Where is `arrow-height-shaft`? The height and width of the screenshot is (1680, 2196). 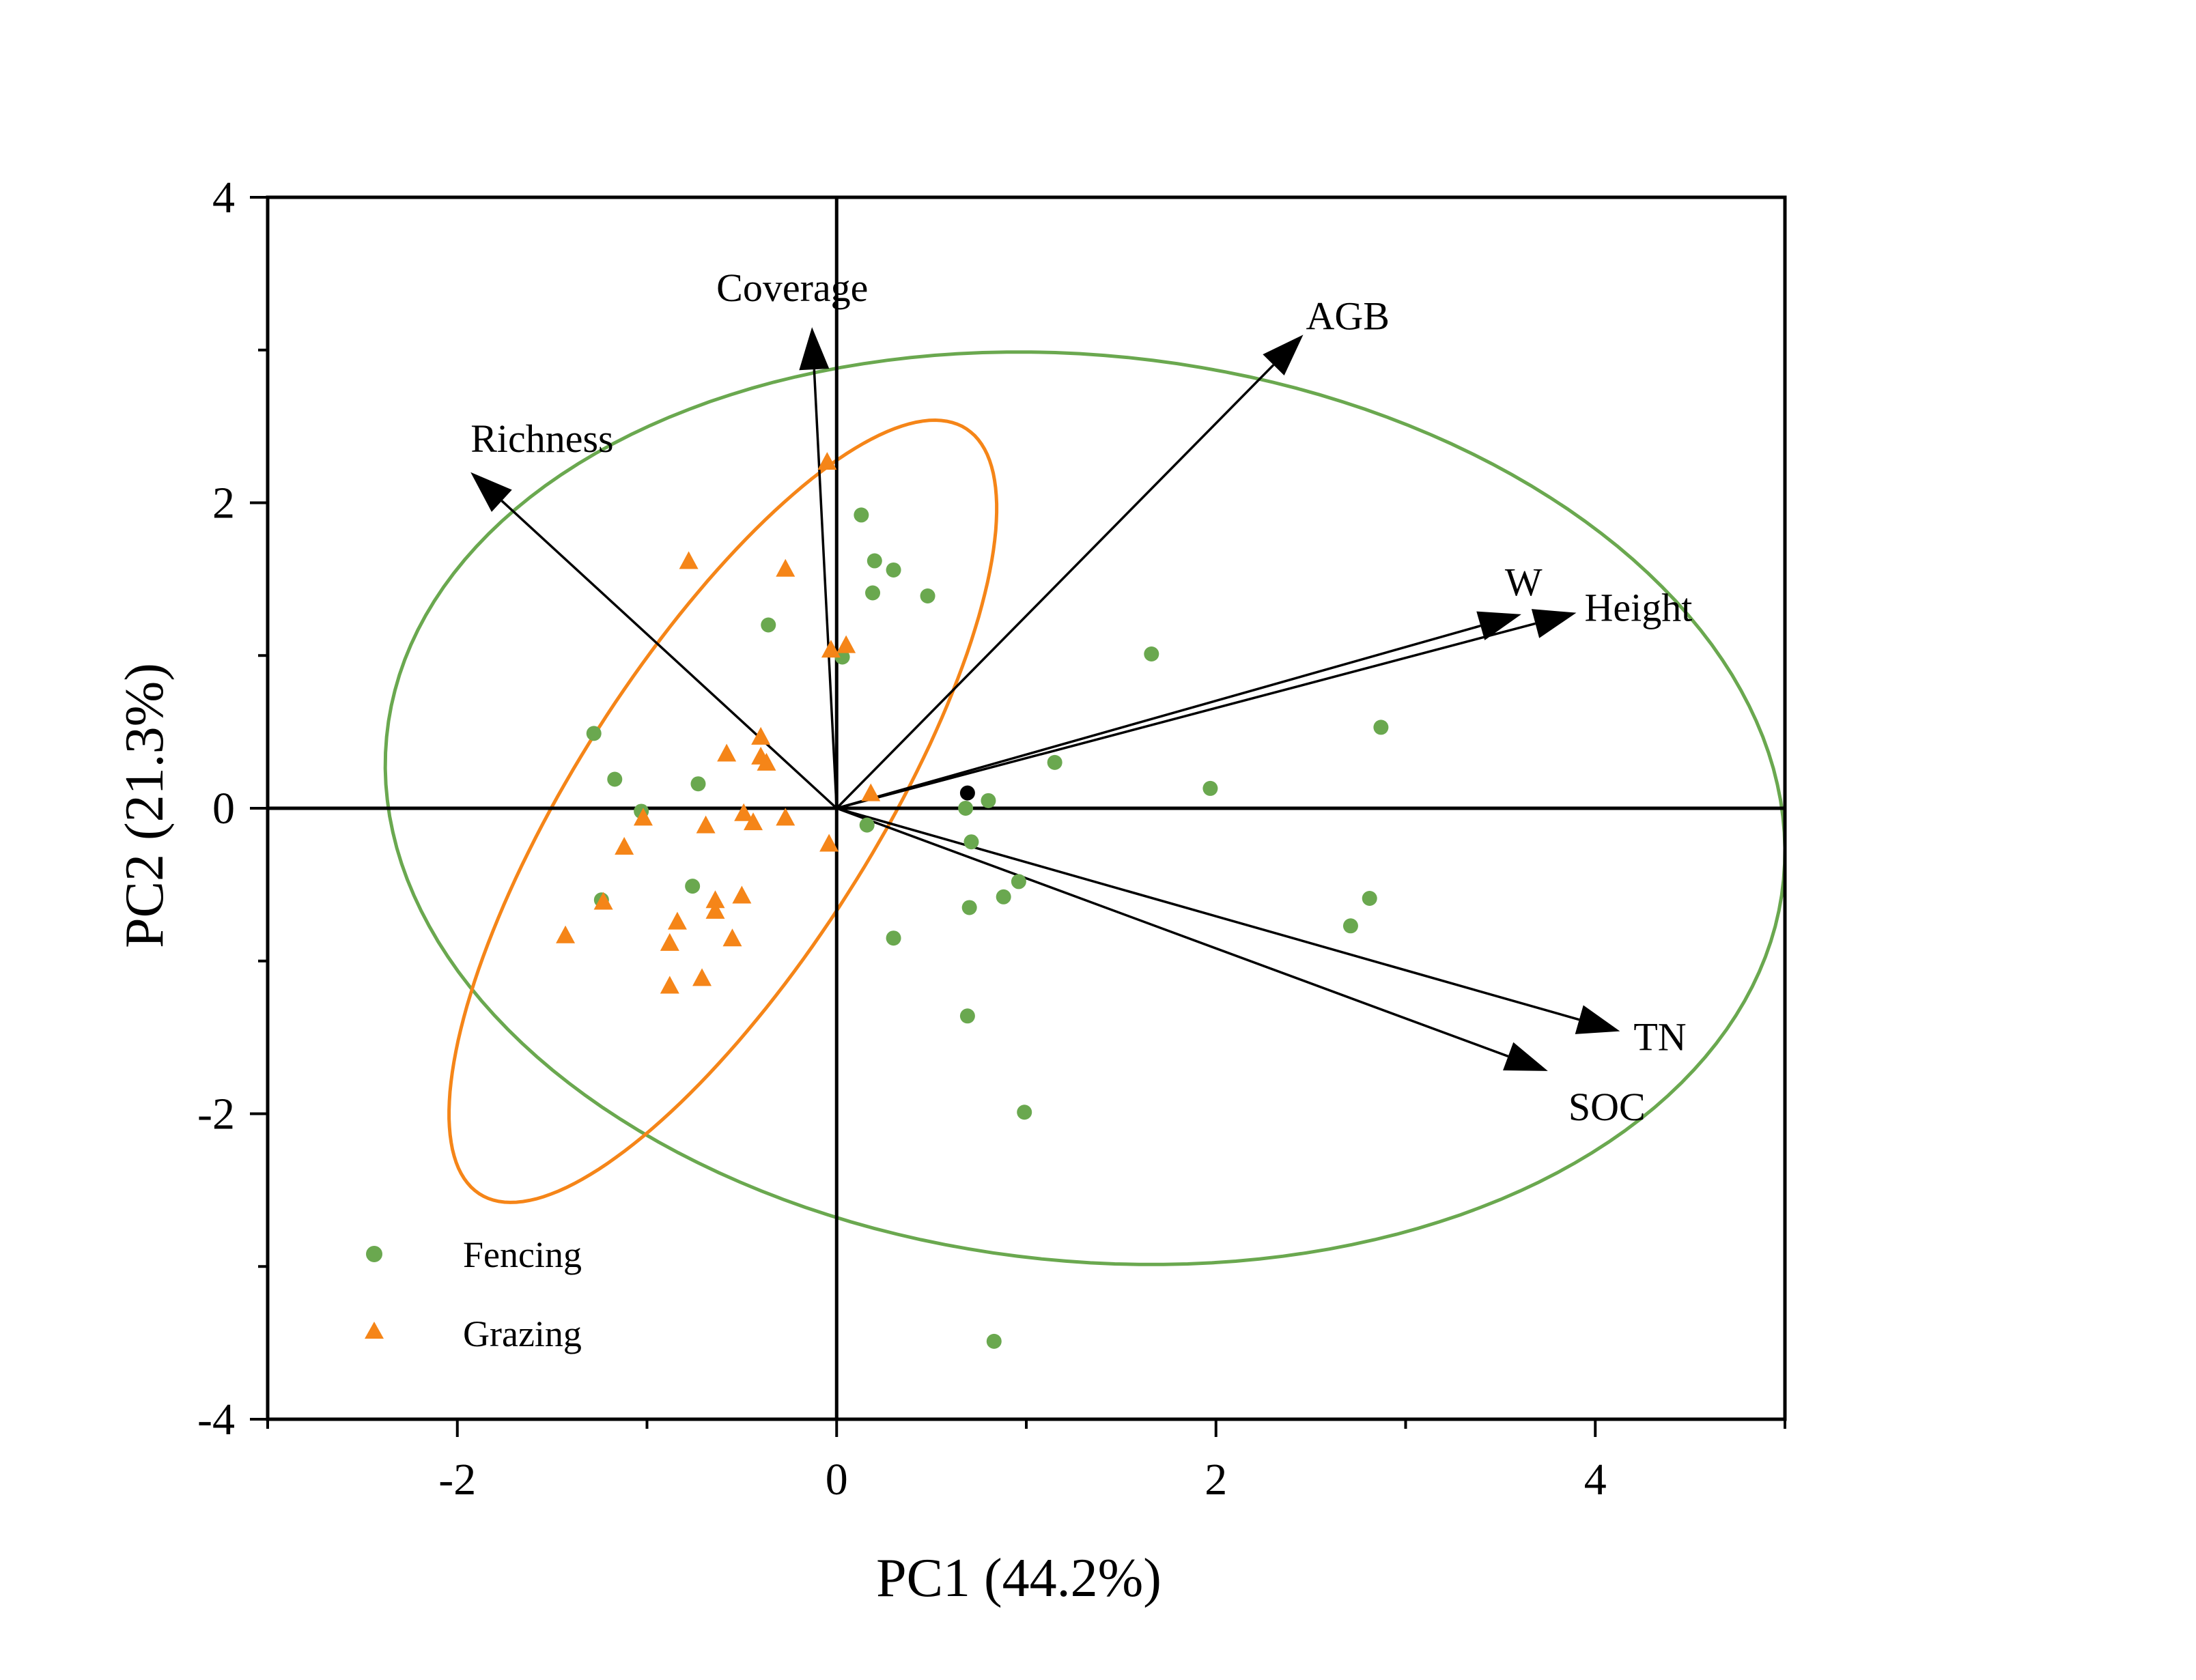
arrow-height-shaft is located at coordinates (1186, 716).